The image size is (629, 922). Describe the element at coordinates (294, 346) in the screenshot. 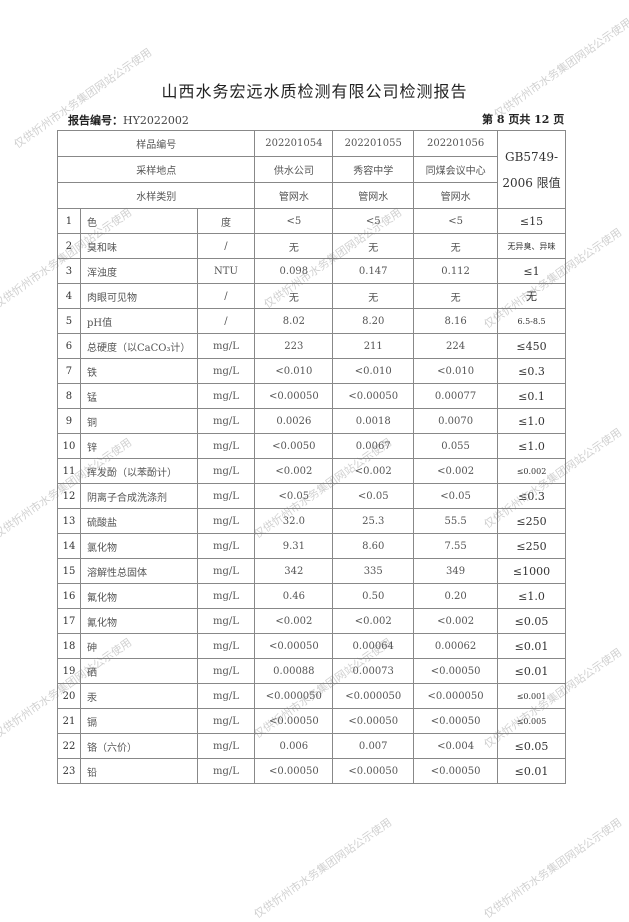

I see `value: 223` at that location.